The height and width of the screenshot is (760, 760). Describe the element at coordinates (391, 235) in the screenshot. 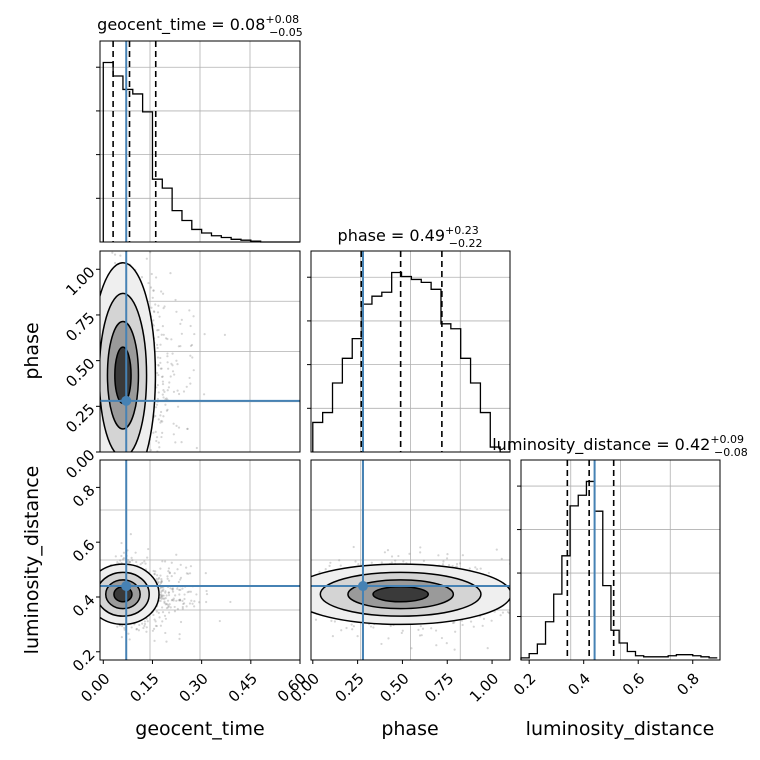

I see `title-value: phase = 0.49` at that location.